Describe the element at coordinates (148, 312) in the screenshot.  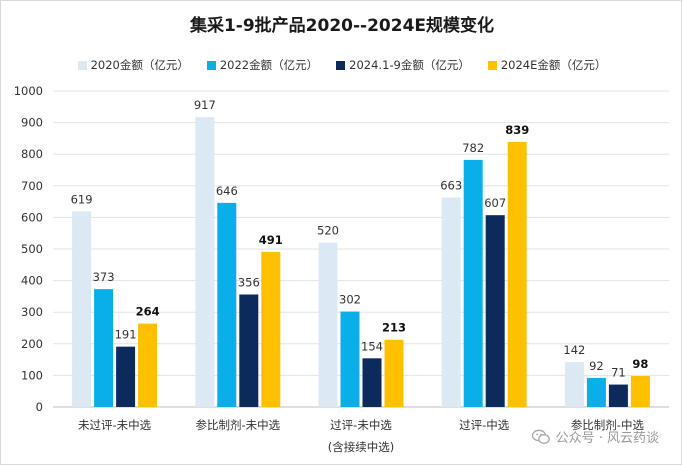
I see `data-label: 264` at that location.